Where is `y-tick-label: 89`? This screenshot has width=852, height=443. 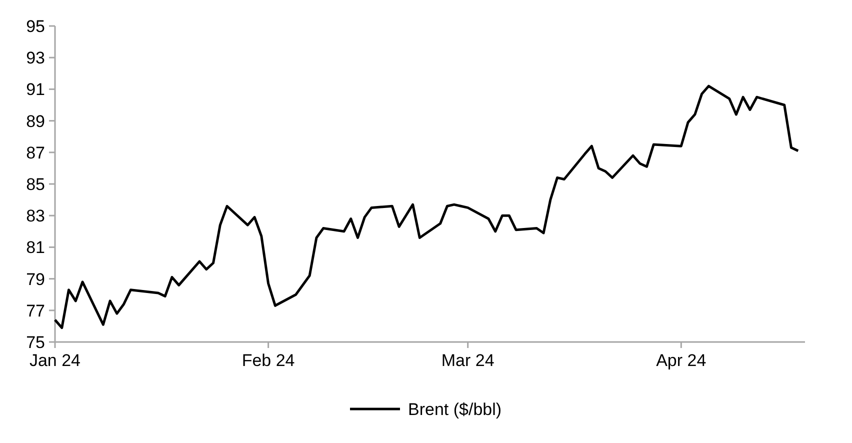 y-tick-label: 89 is located at coordinates (35, 121).